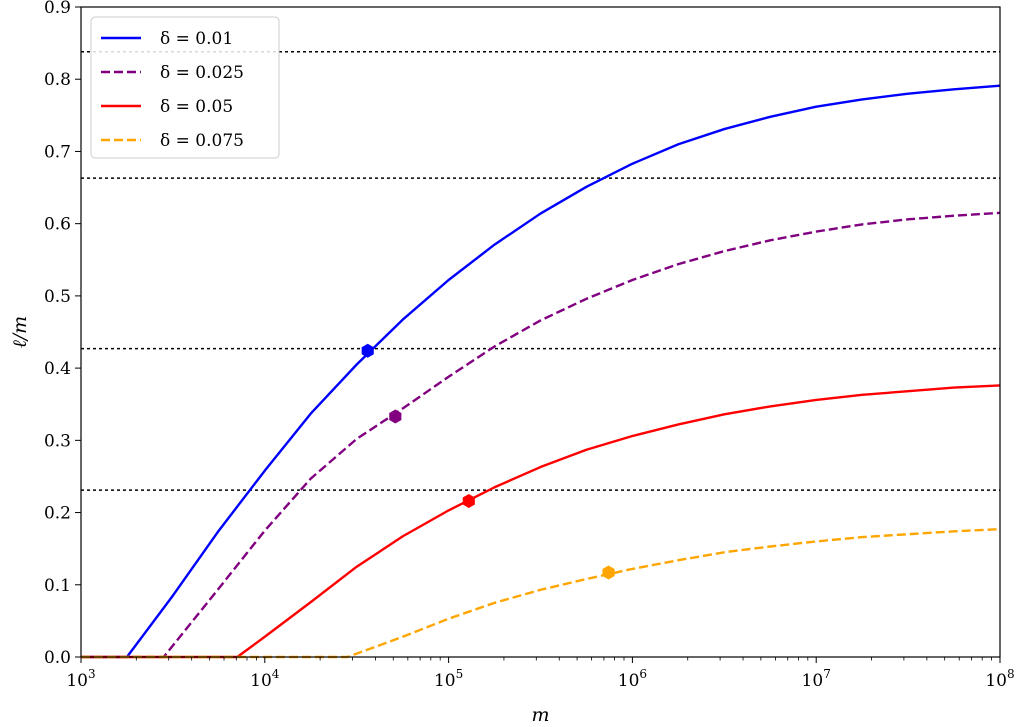  What do you see at coordinates (196, 39) in the screenshot?
I see `legend-label-0: δ = 0.01` at bounding box center [196, 39].